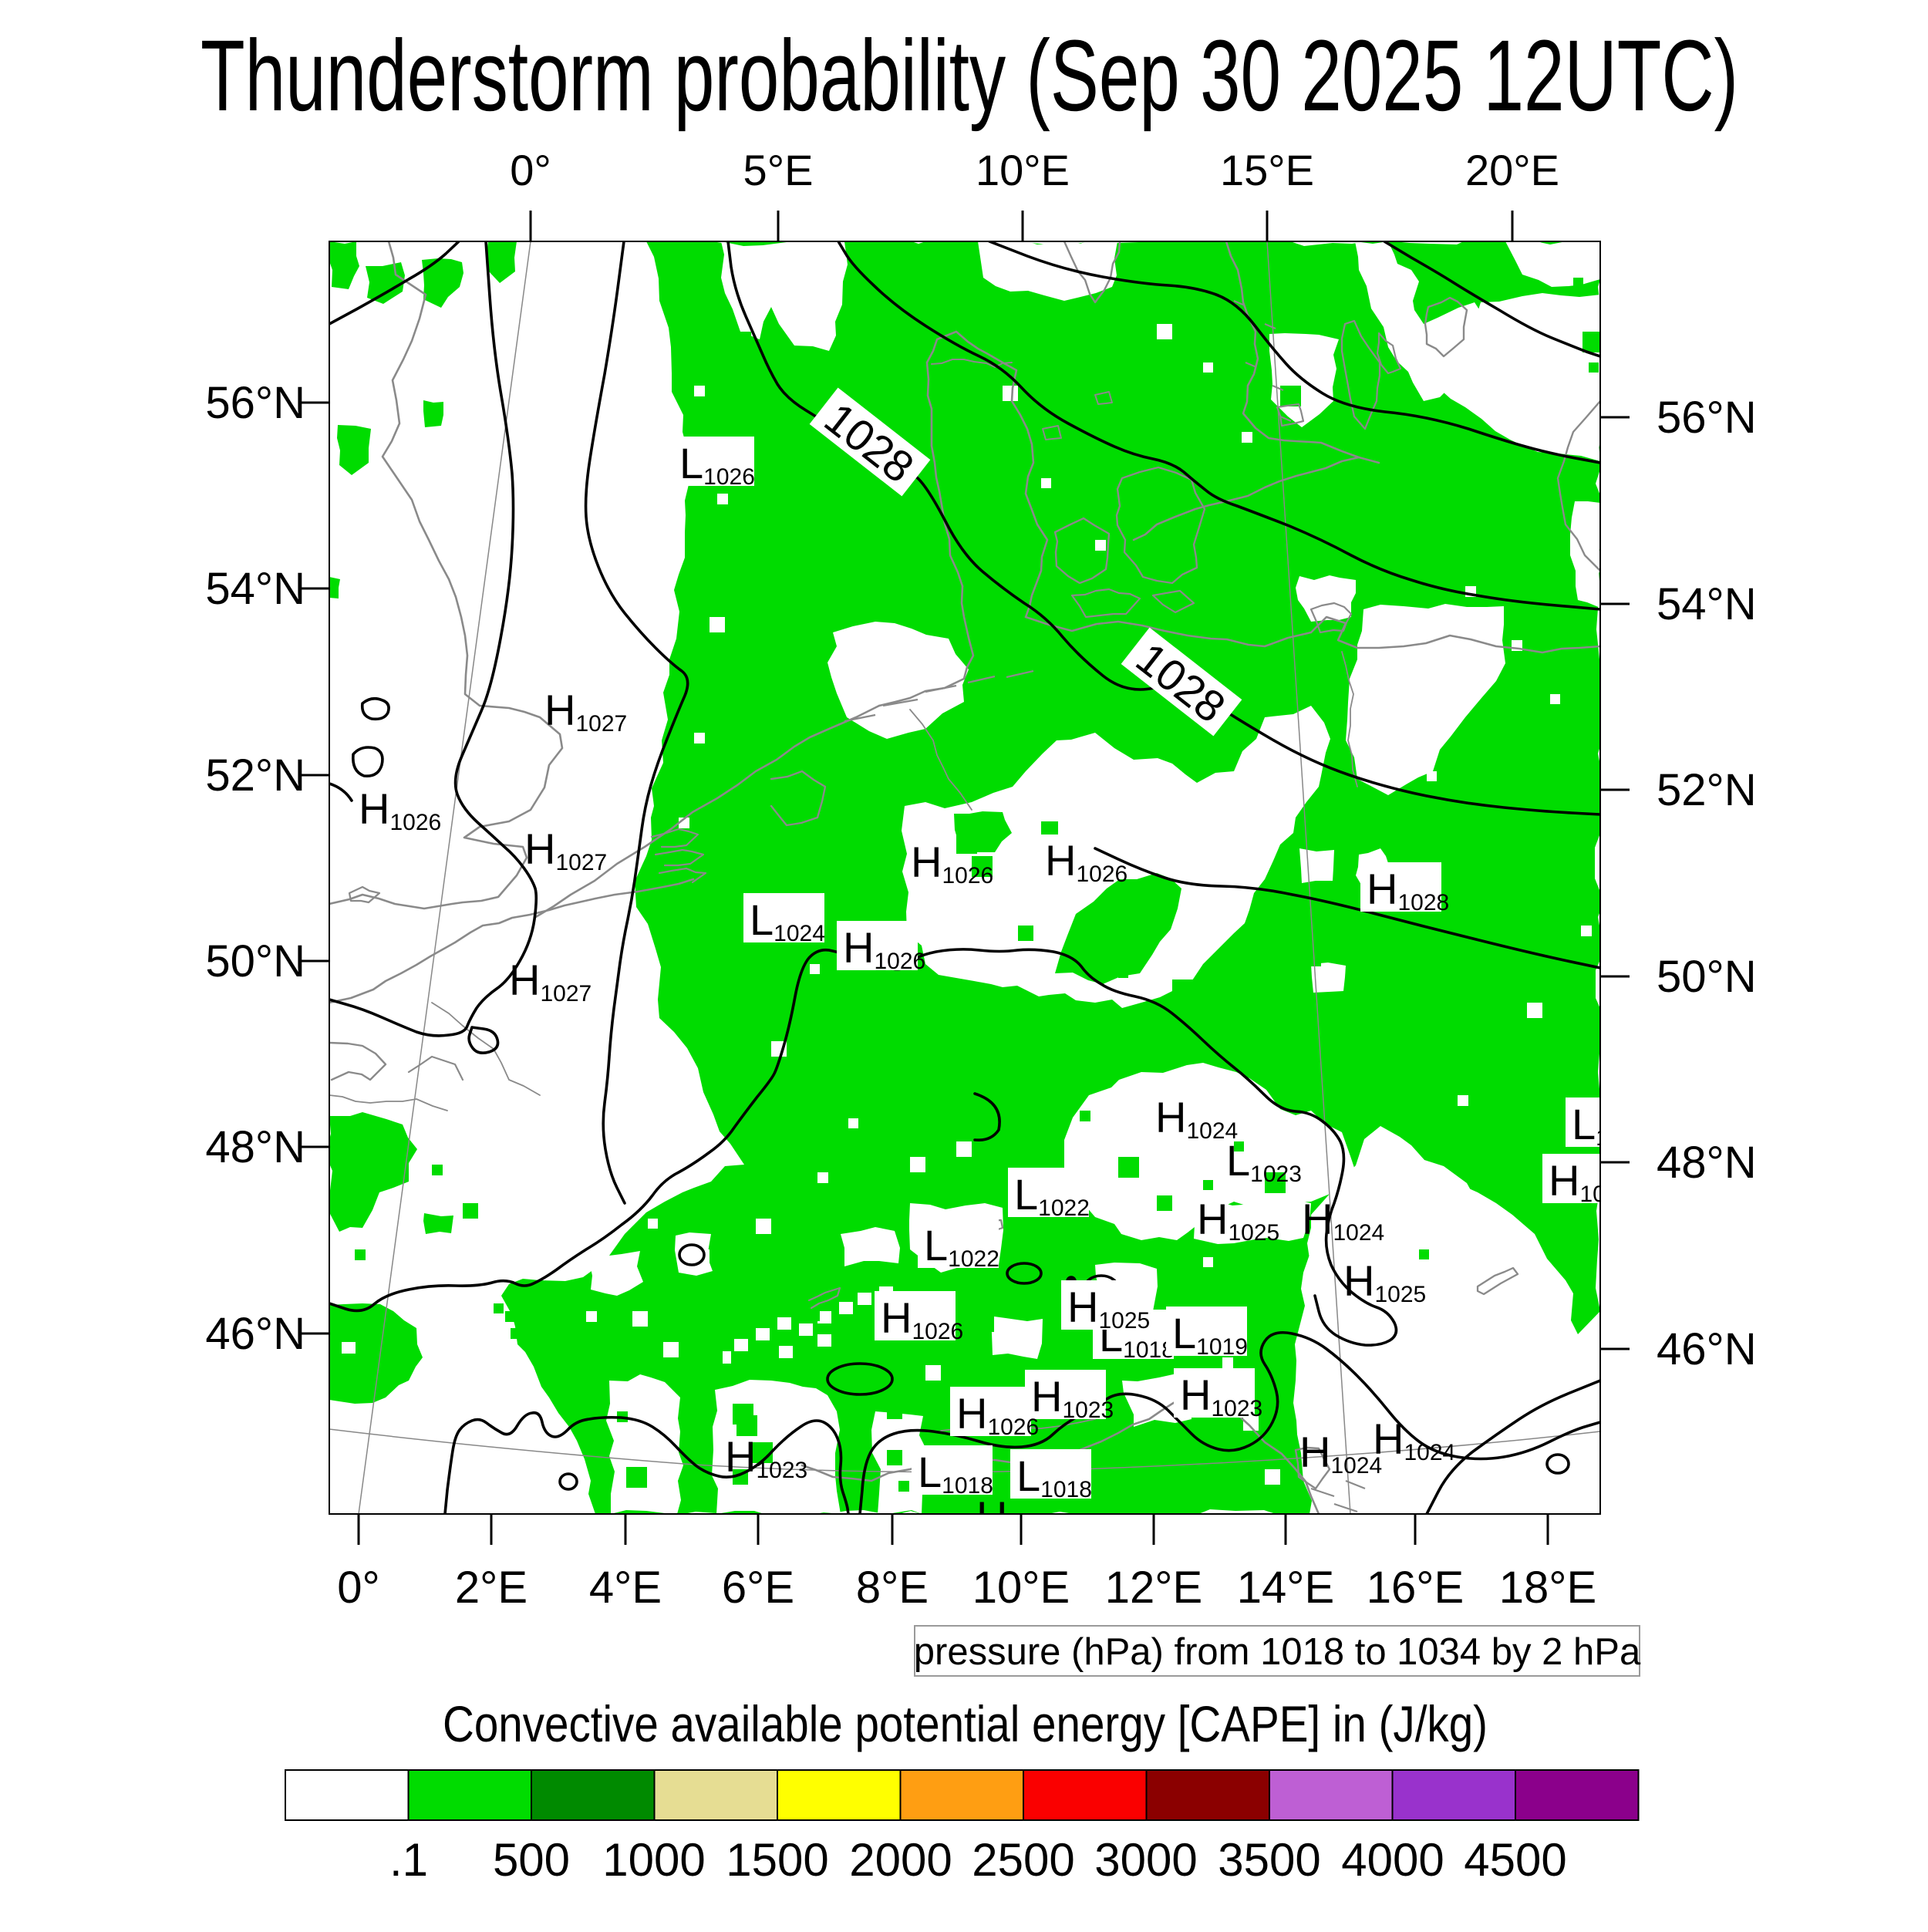  I want to click on svg-text: 2°E, so click(491, 1588).